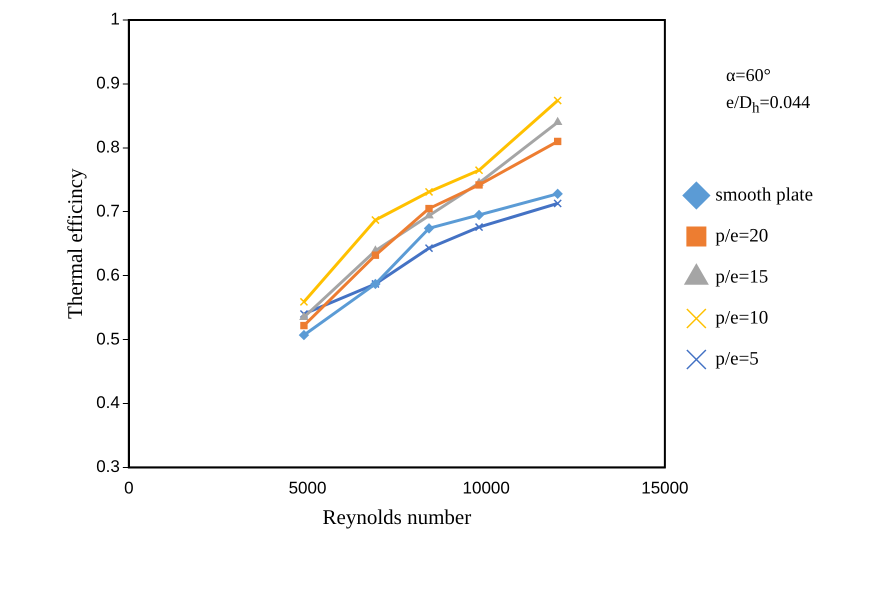  Describe the element at coordinates (768, 105) in the screenshot. I see `text: e/D$_{h}$=0.044` at that location.